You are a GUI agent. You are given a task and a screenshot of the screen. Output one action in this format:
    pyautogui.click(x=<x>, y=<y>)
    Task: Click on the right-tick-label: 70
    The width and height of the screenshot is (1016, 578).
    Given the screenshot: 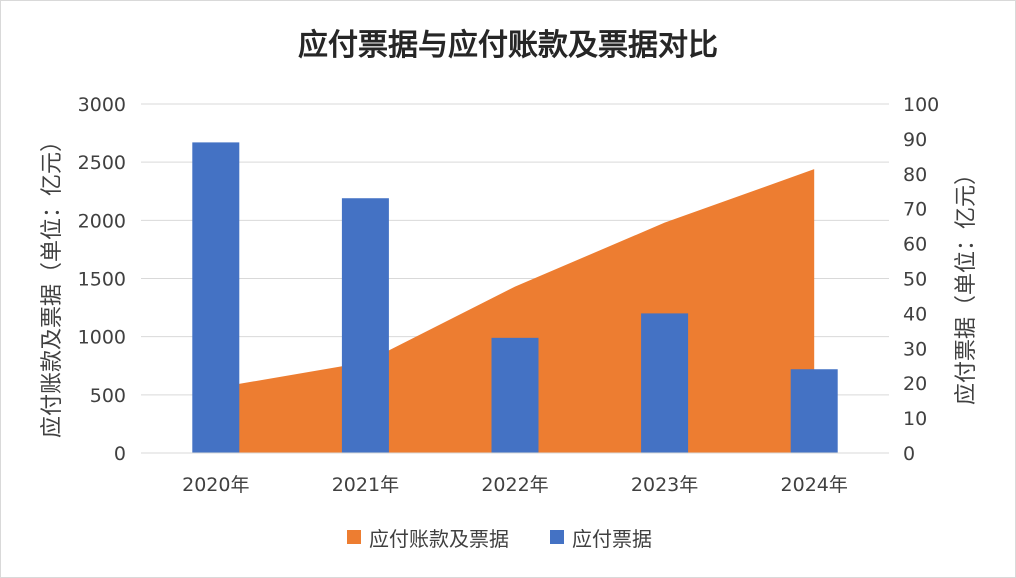 What is the action you would take?
    pyautogui.click(x=915, y=210)
    